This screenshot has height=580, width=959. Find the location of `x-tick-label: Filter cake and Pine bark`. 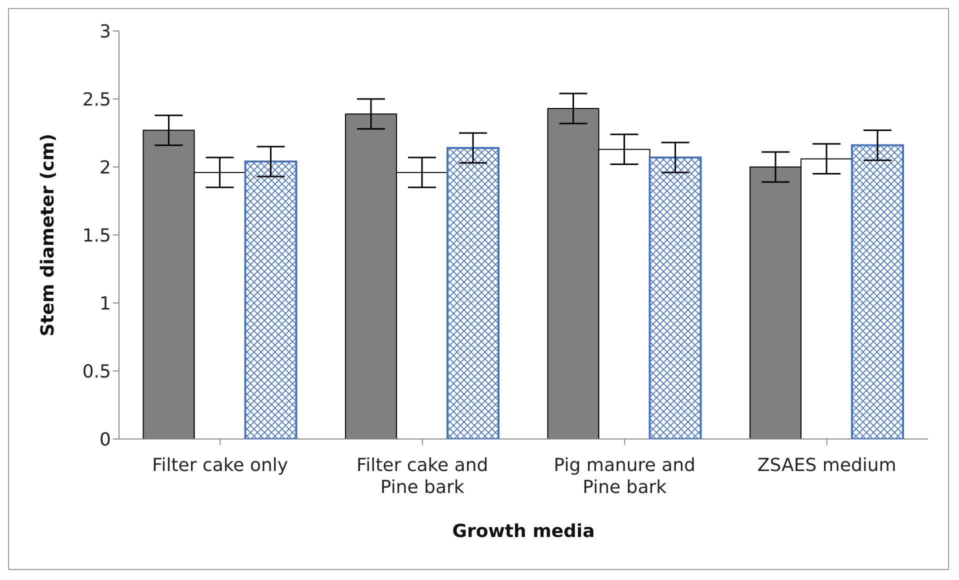

x-tick-label: Filter cake and Pine bark is located at coordinates (422, 476).